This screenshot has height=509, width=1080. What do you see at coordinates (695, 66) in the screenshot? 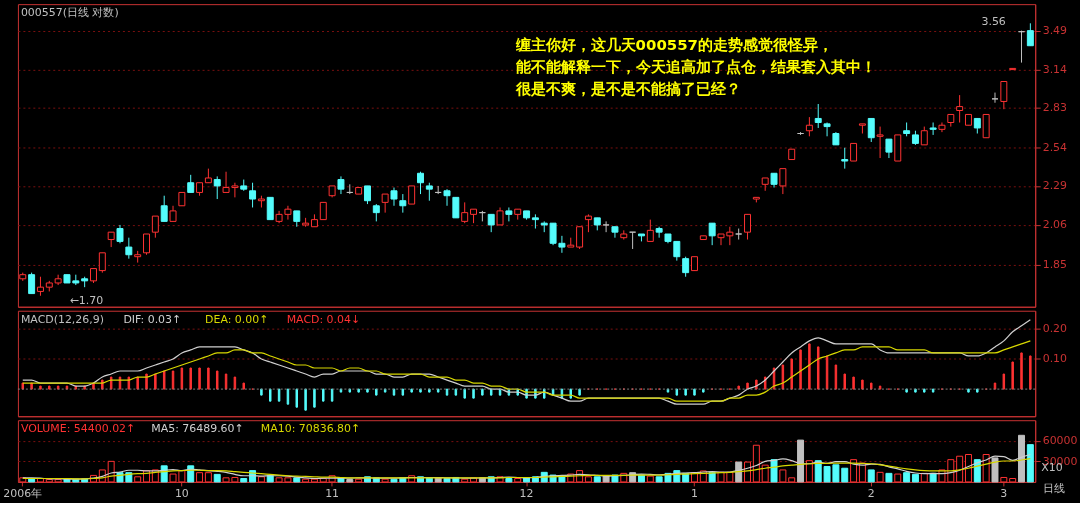
I see `annotation: 能不能解释一下，今天追高加了点仓，结果套入其中！` at bounding box center [695, 66].